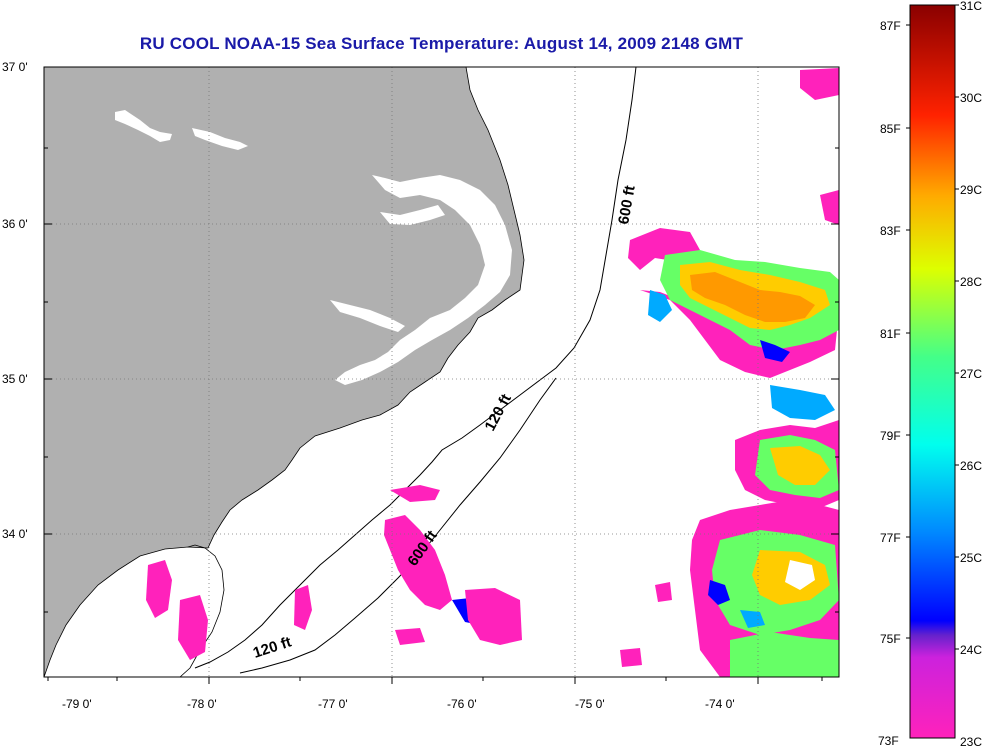 The height and width of the screenshot is (754, 992). What do you see at coordinates (720, 704) in the screenshot?
I see `lon-label-74: -74 0'` at bounding box center [720, 704].